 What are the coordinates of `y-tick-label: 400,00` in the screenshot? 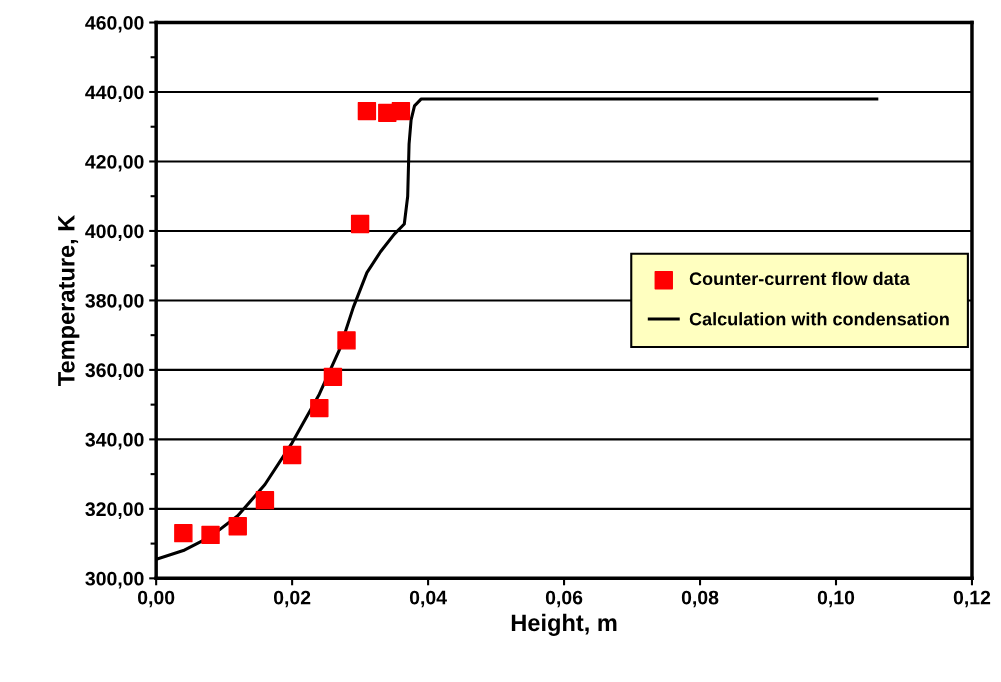 It's located at (114, 232).